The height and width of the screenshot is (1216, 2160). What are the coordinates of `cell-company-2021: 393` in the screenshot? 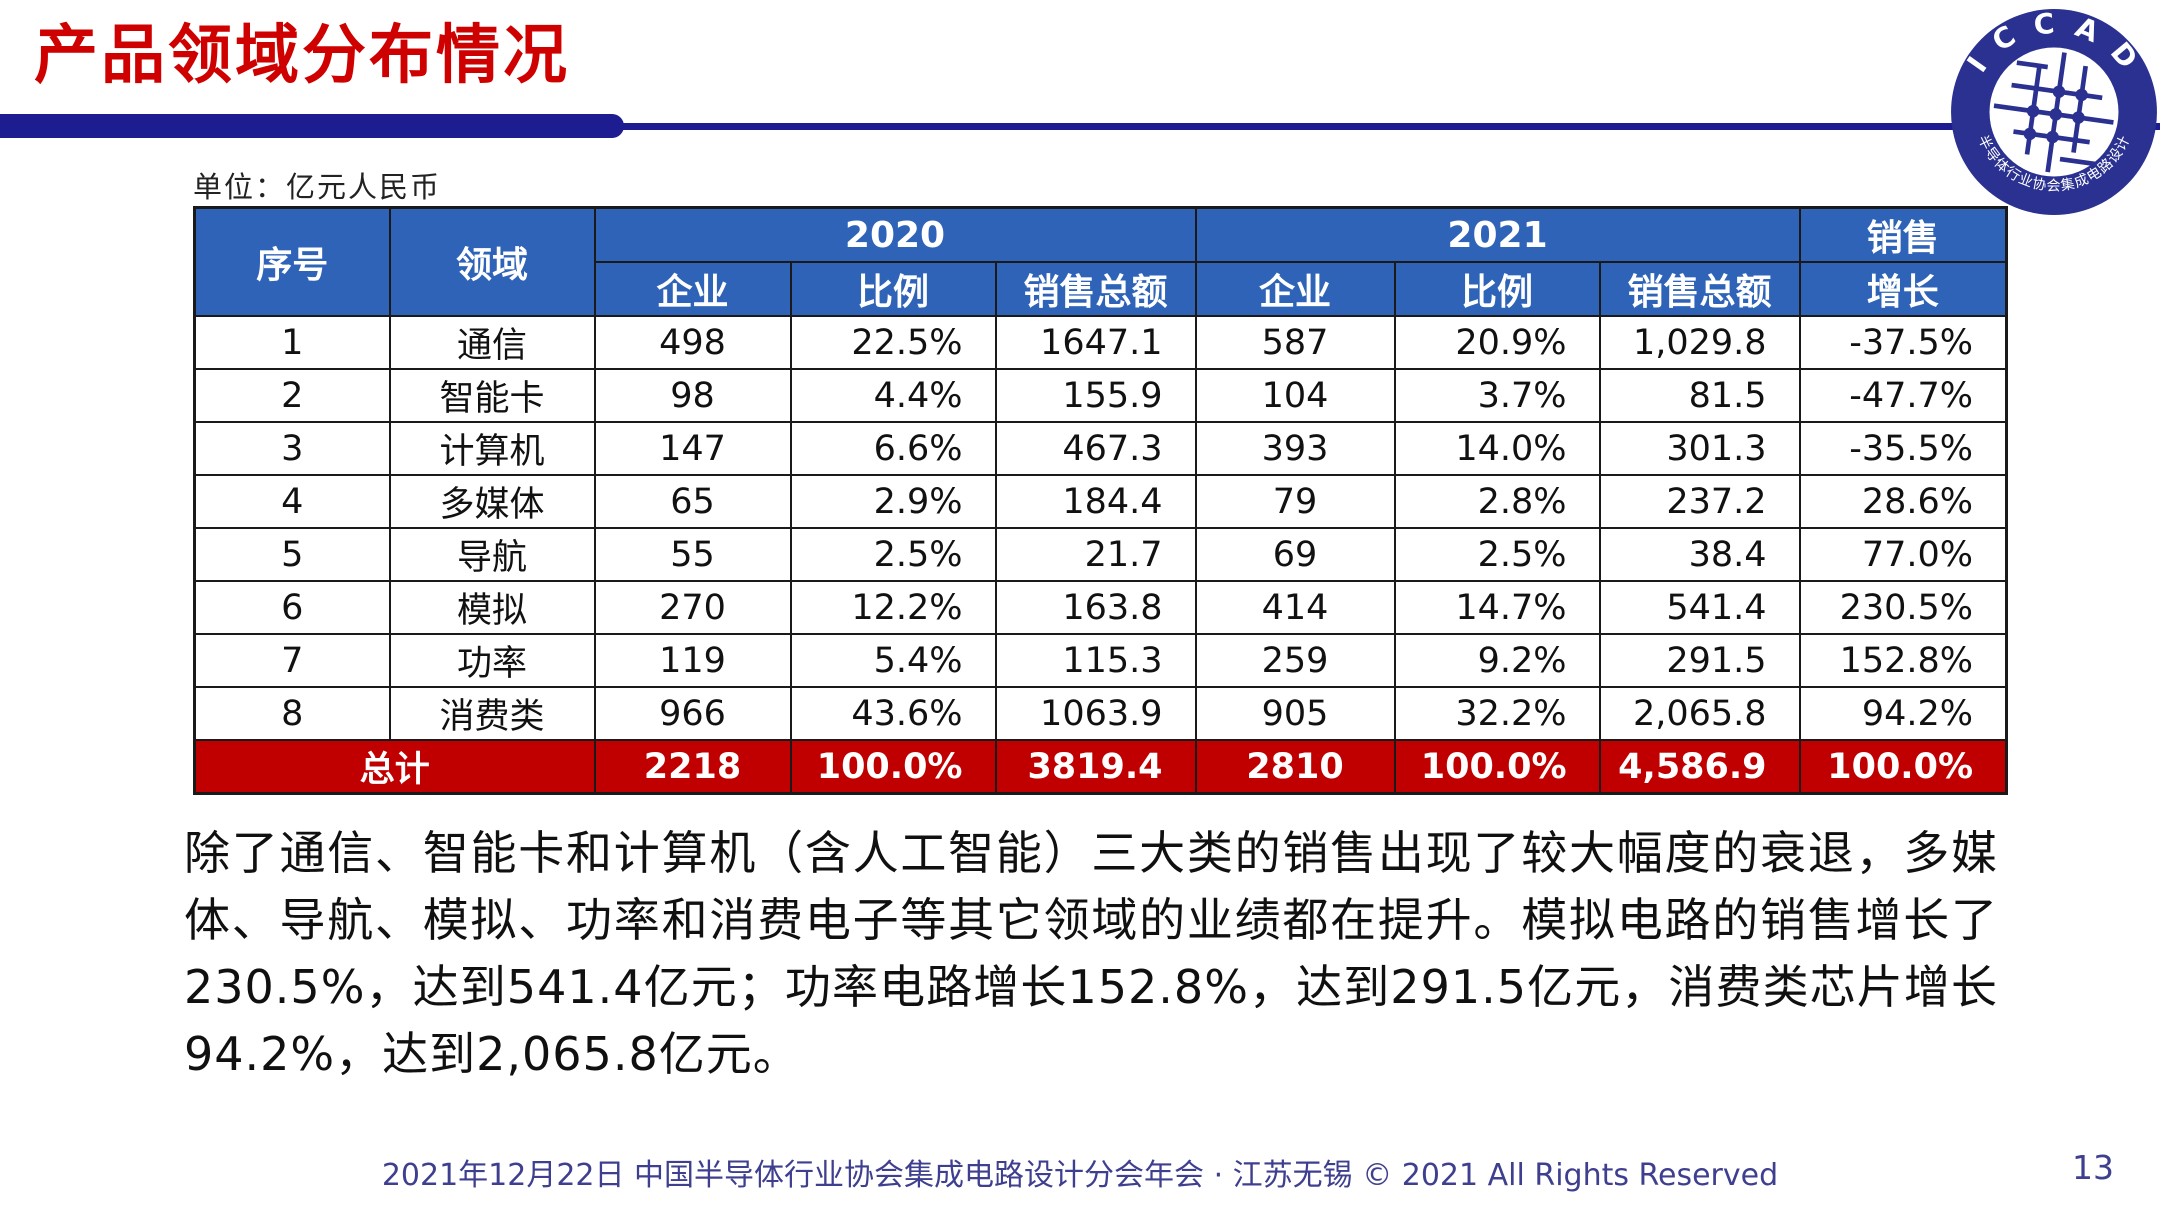 It's located at (1295, 448).